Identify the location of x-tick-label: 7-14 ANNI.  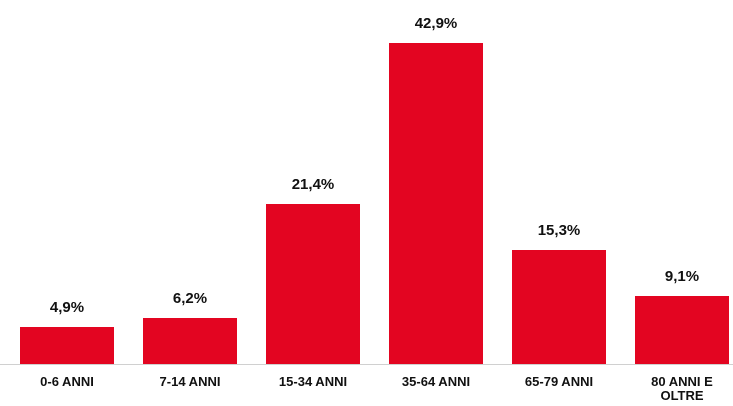
(190, 381).